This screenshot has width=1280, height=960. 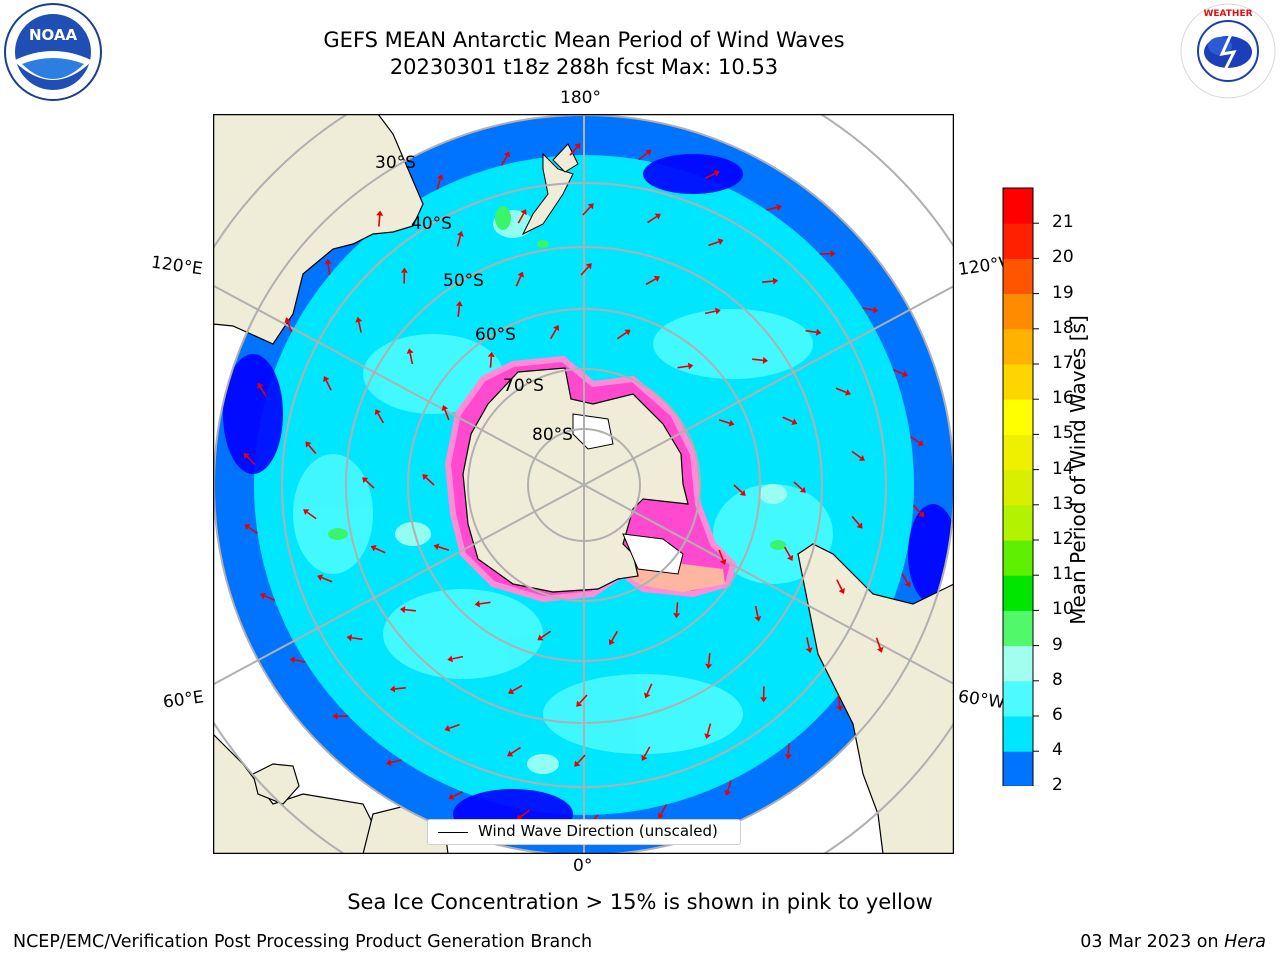 What do you see at coordinates (1063, 433) in the screenshot?
I see `colorbar-tick-label: 15` at bounding box center [1063, 433].